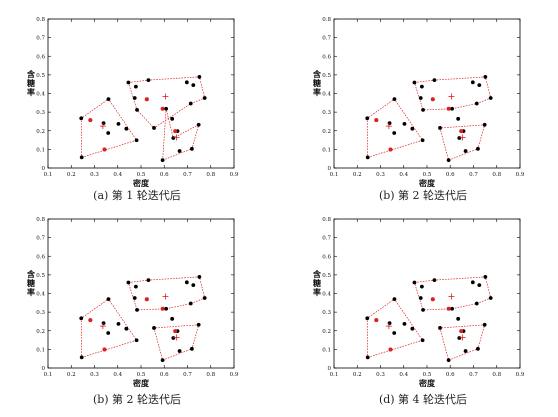 This screenshot has width=558, height=417. Describe the element at coordinates (40, 220) in the screenshot. I see `y-tick-label: 0.8` at that location.